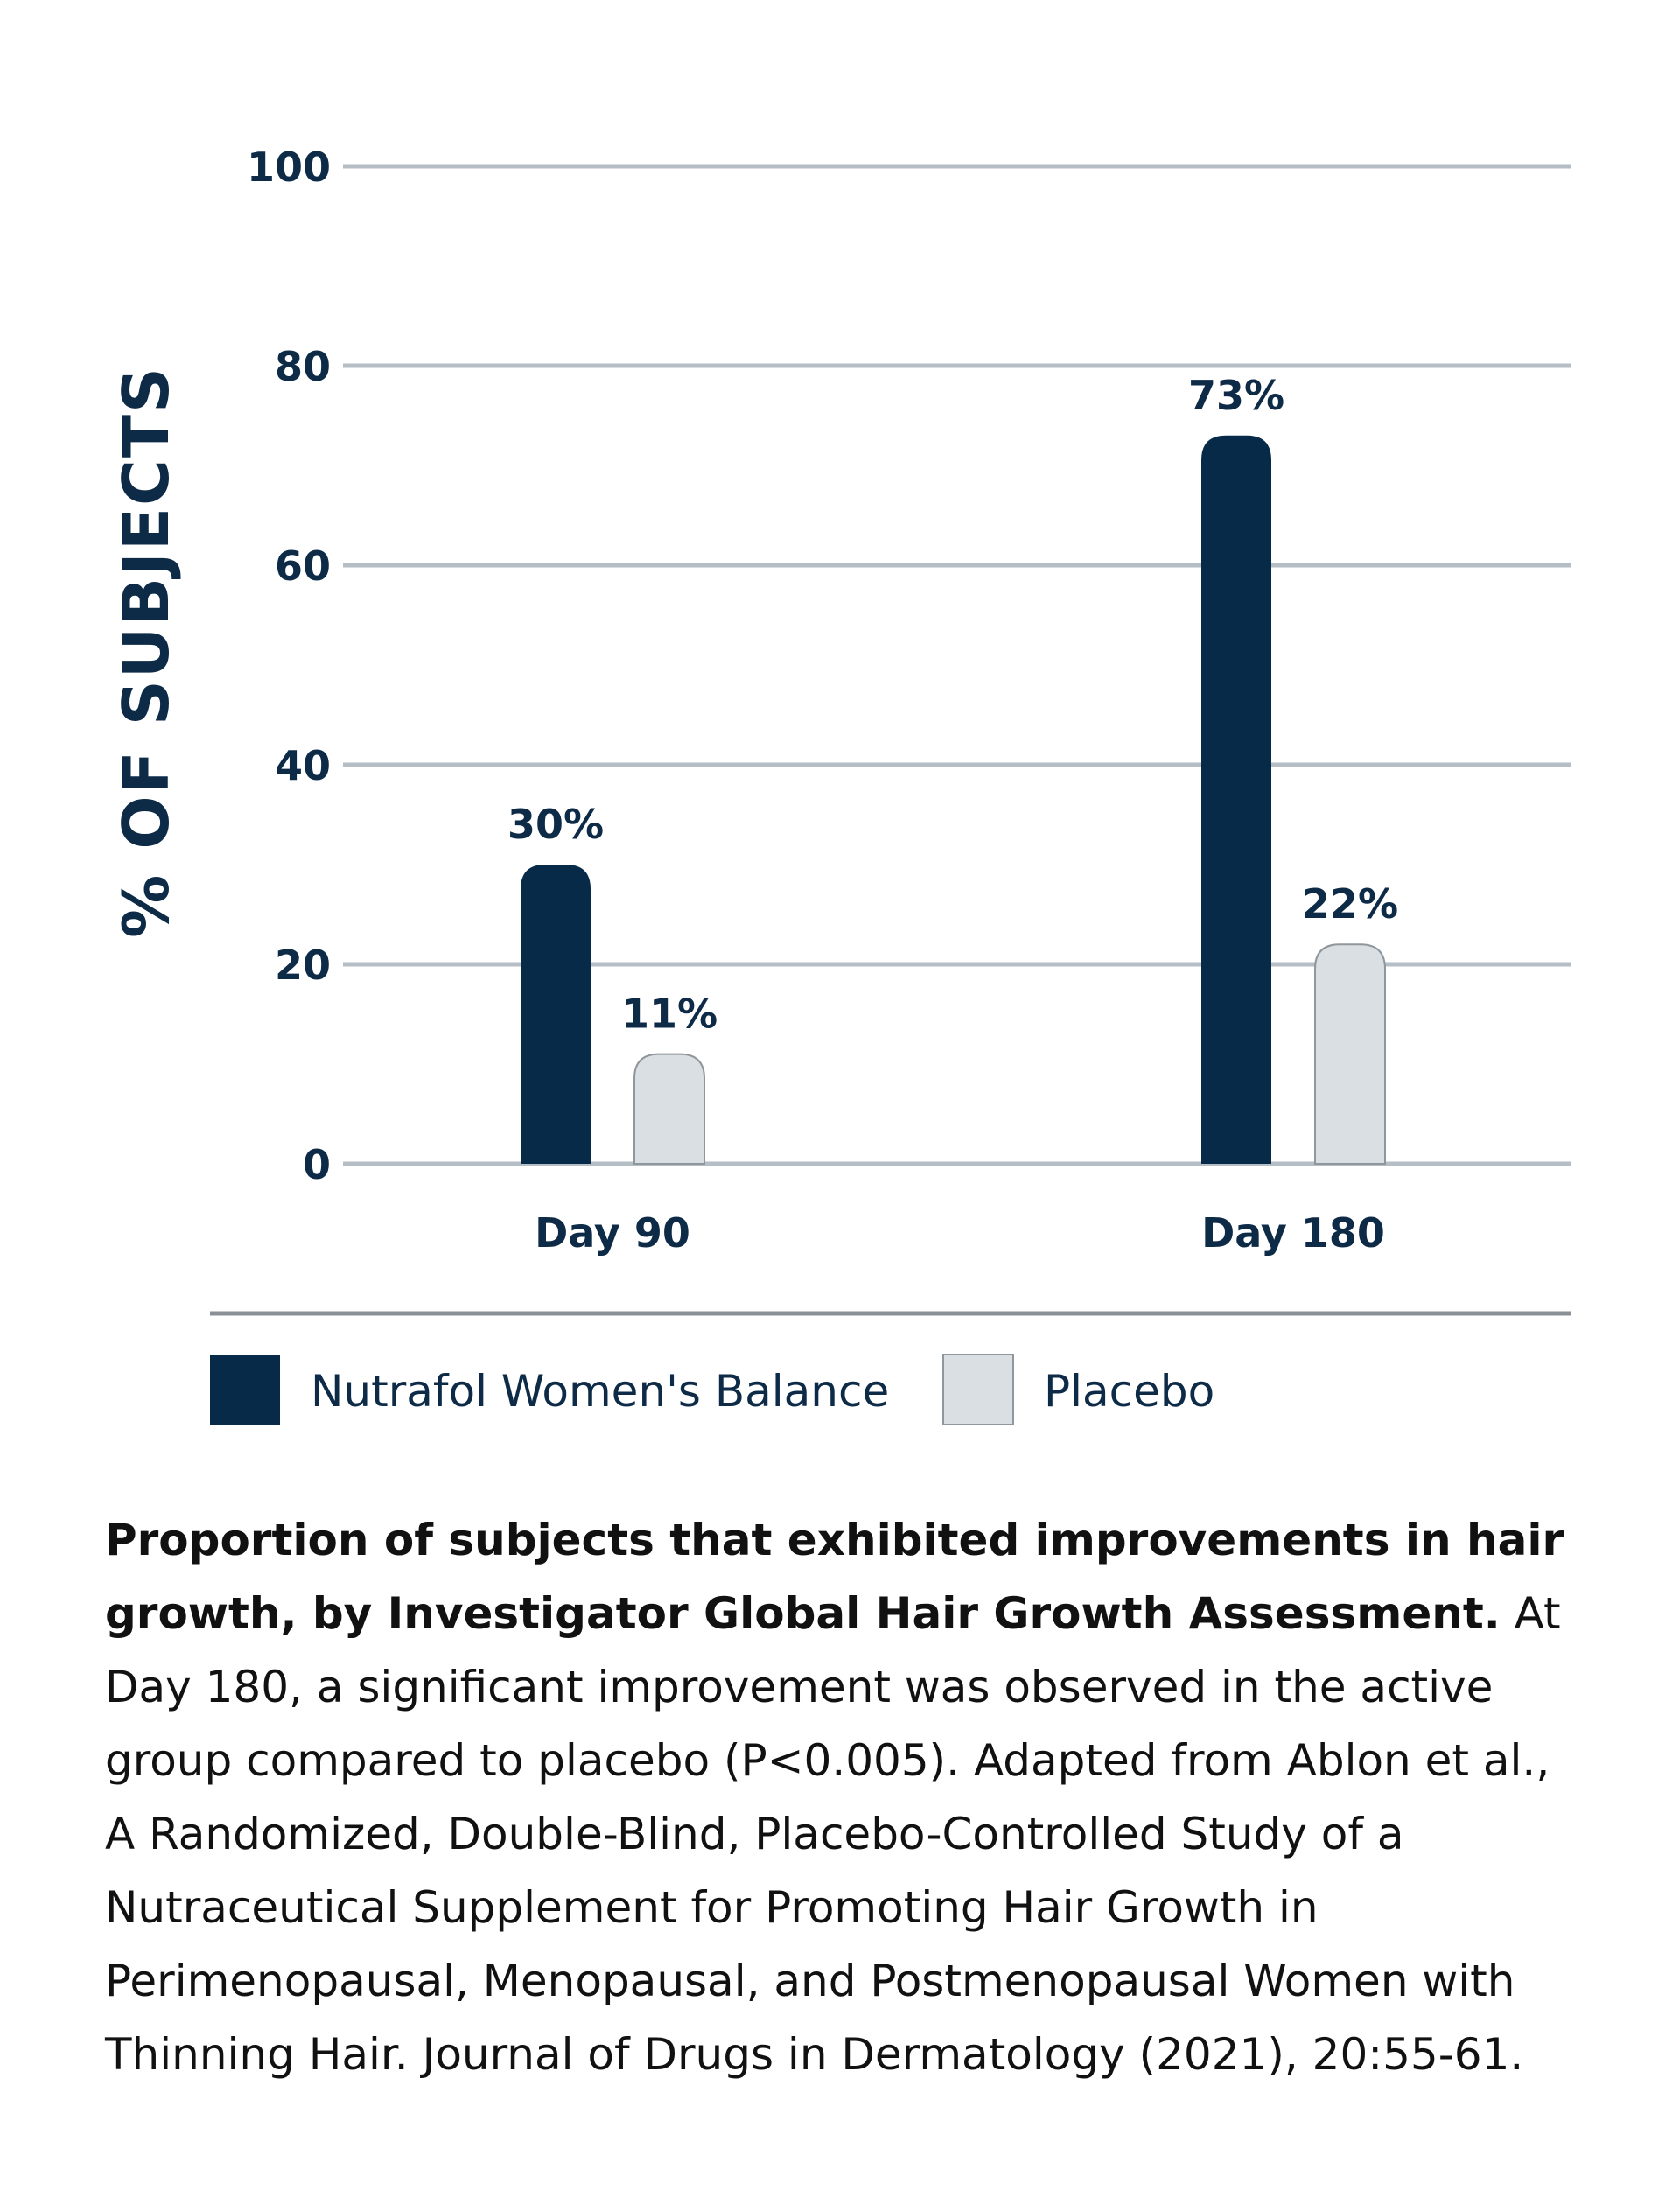 Image resolution: width=1680 pixels, height=2212 pixels. What do you see at coordinates (303, 765) in the screenshot?
I see `y-tick-label-40: 40` at bounding box center [303, 765].